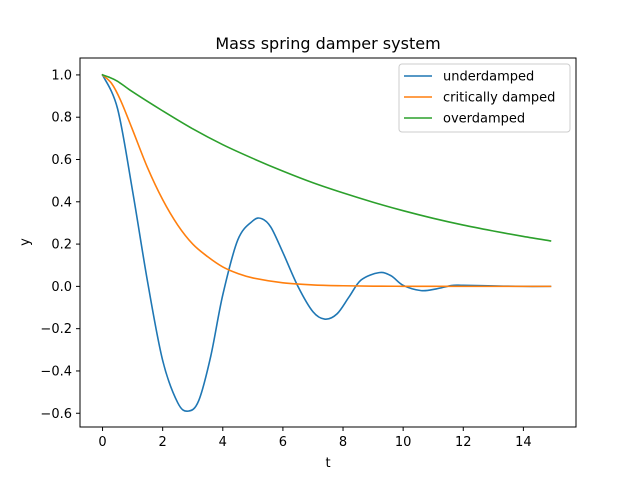  I want to click on y-axis-label: y, so click(25, 242).